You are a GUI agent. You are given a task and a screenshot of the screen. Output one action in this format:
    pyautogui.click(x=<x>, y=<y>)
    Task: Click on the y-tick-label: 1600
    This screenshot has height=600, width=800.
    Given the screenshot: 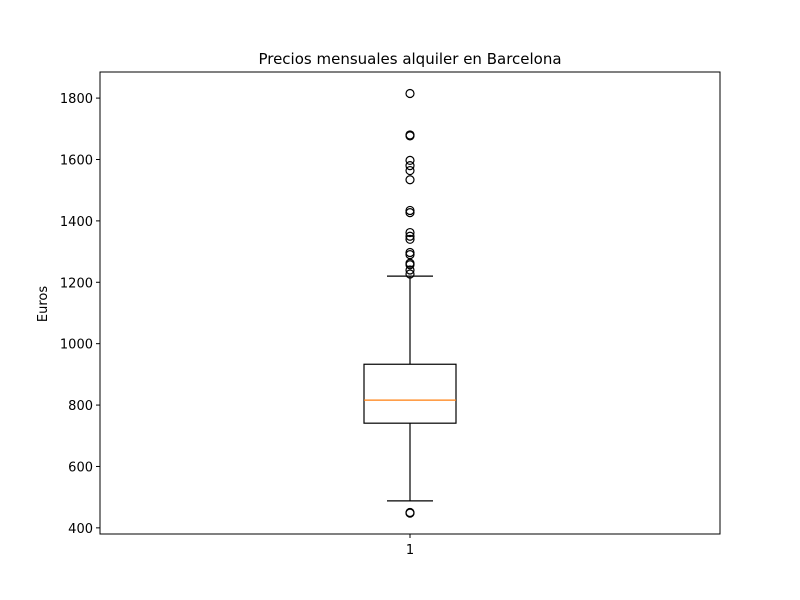 What is the action you would take?
    pyautogui.click(x=76, y=160)
    